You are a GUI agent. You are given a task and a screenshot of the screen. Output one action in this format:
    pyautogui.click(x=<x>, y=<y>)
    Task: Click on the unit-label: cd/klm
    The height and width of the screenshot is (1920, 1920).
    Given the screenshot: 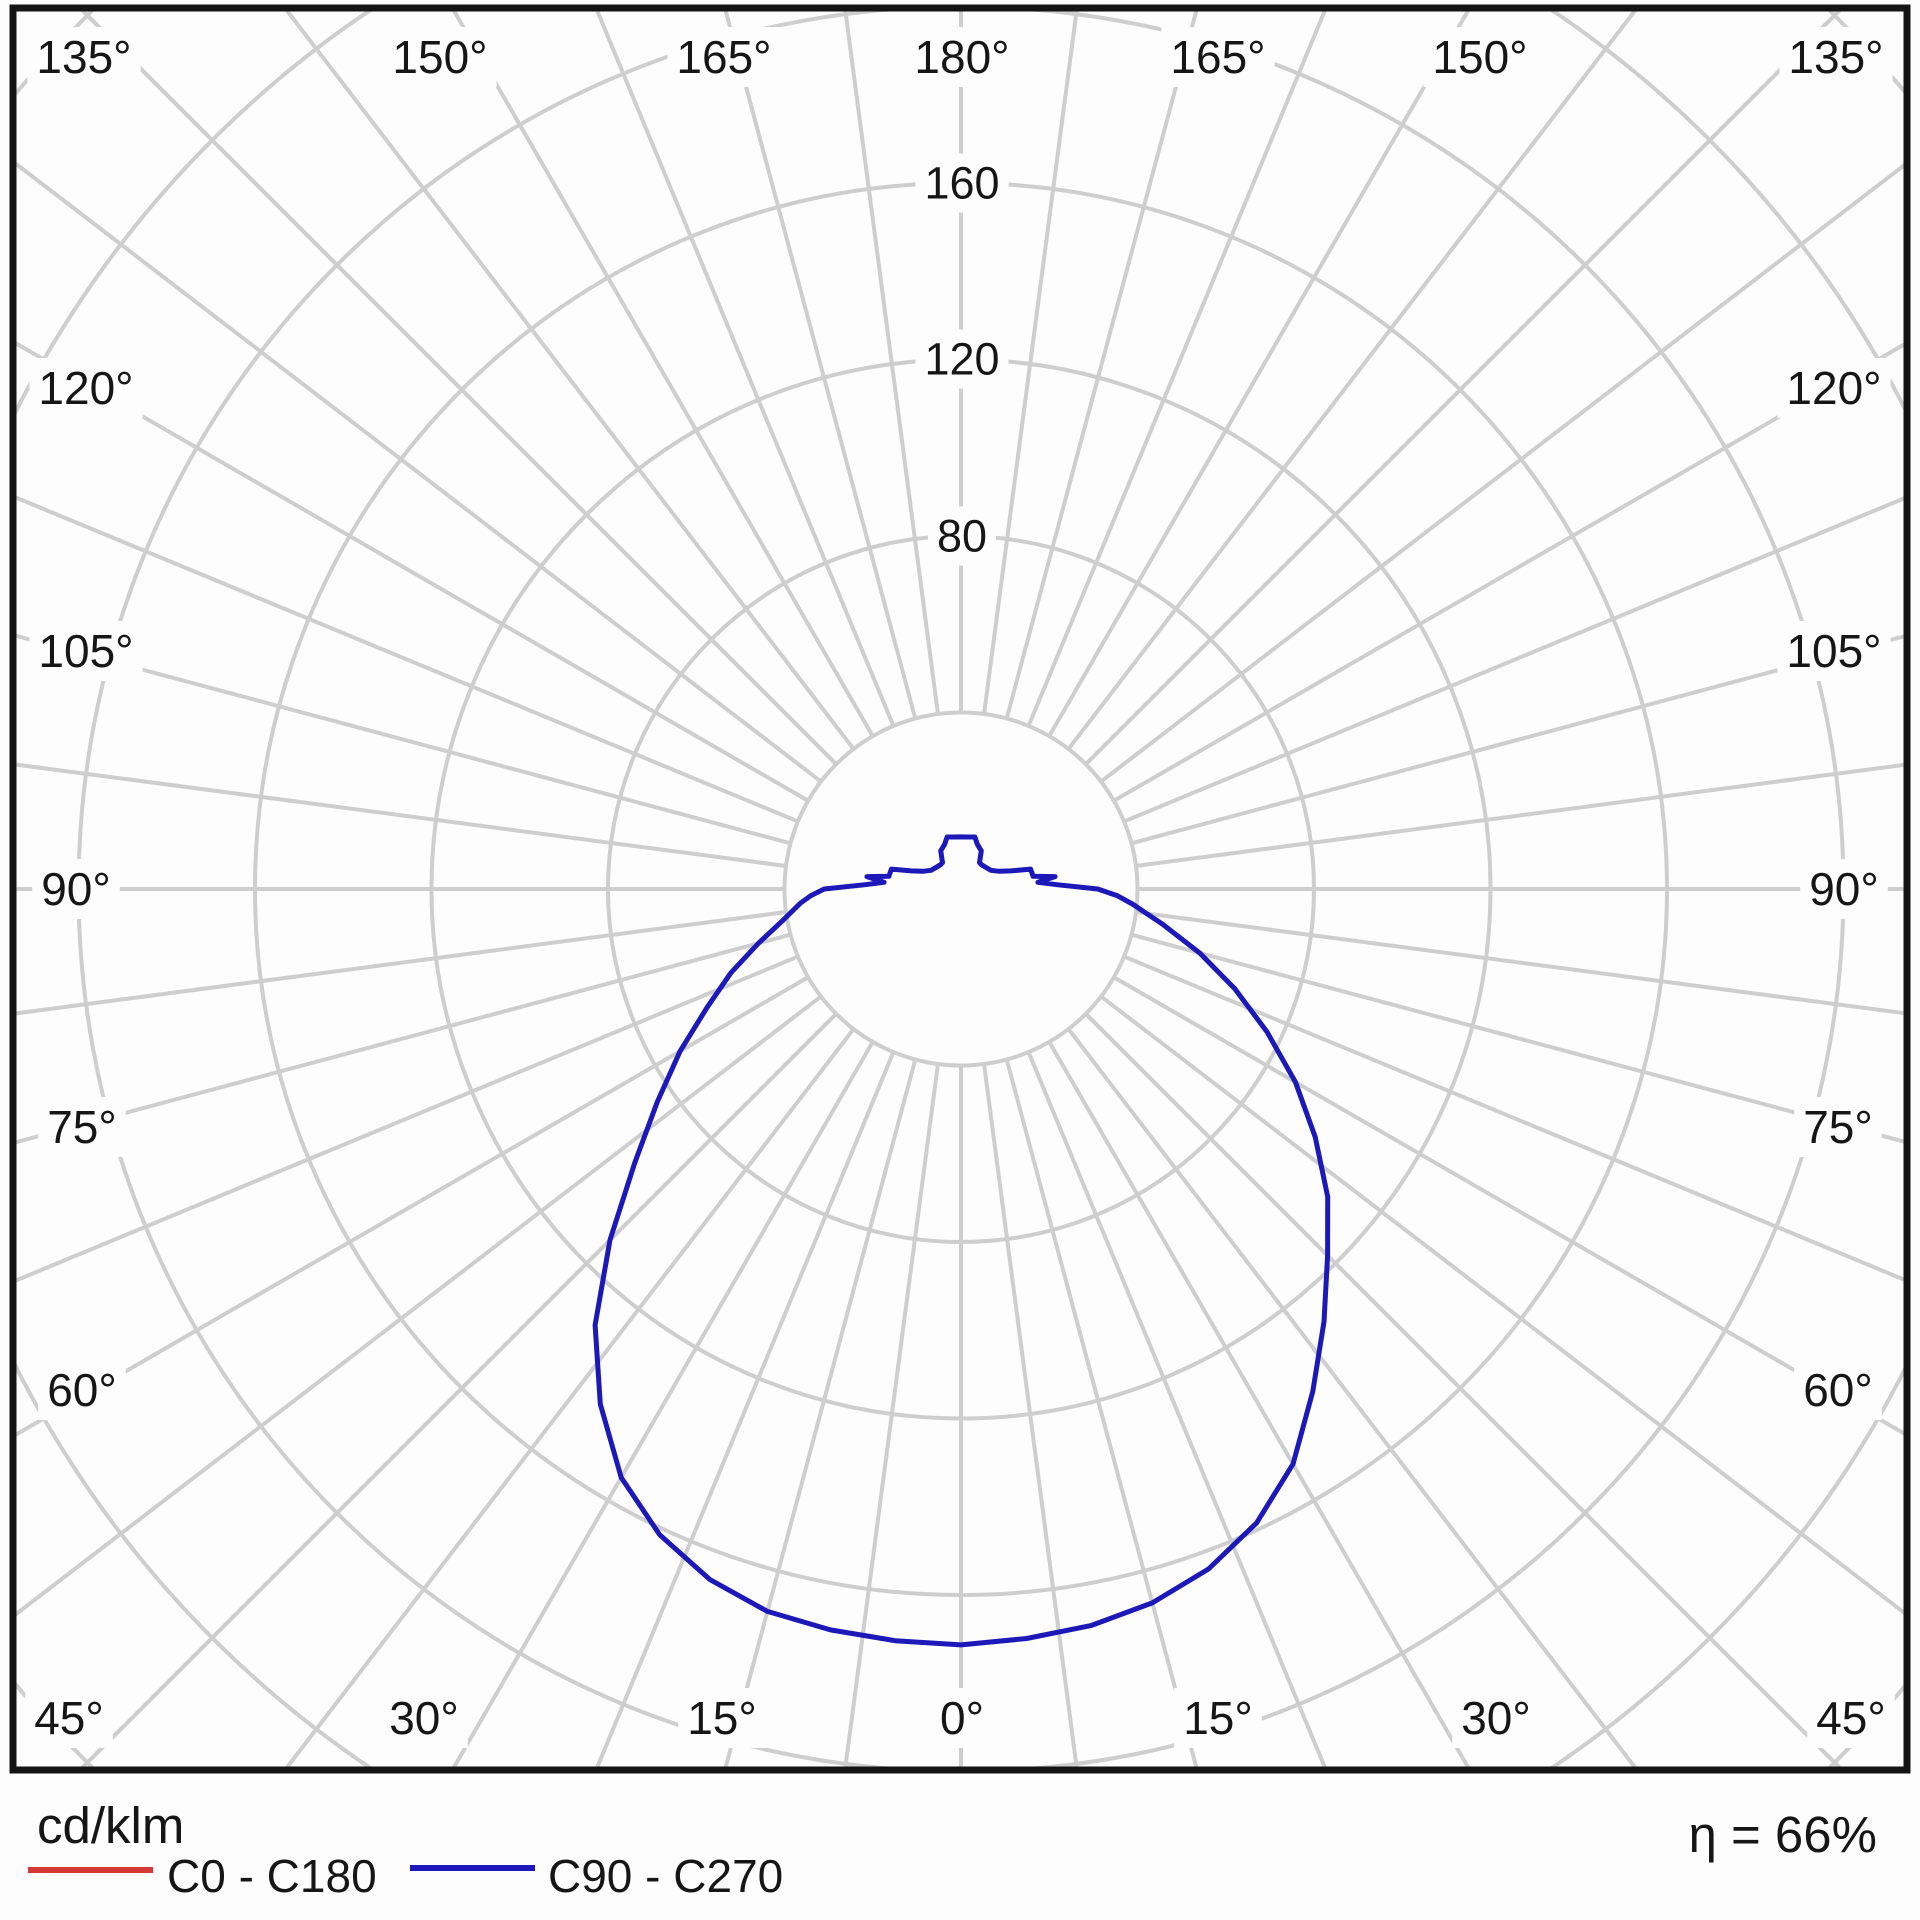 What is the action you would take?
    pyautogui.click(x=110, y=1825)
    